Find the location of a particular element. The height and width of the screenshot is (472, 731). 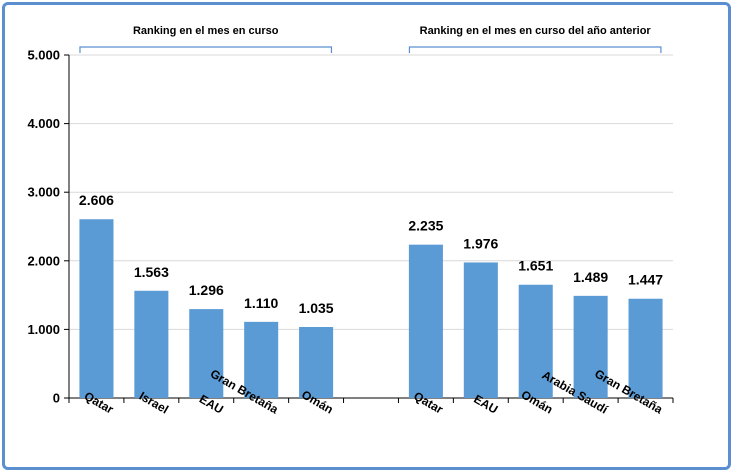

data-label: 1.296 is located at coordinates (206, 290).